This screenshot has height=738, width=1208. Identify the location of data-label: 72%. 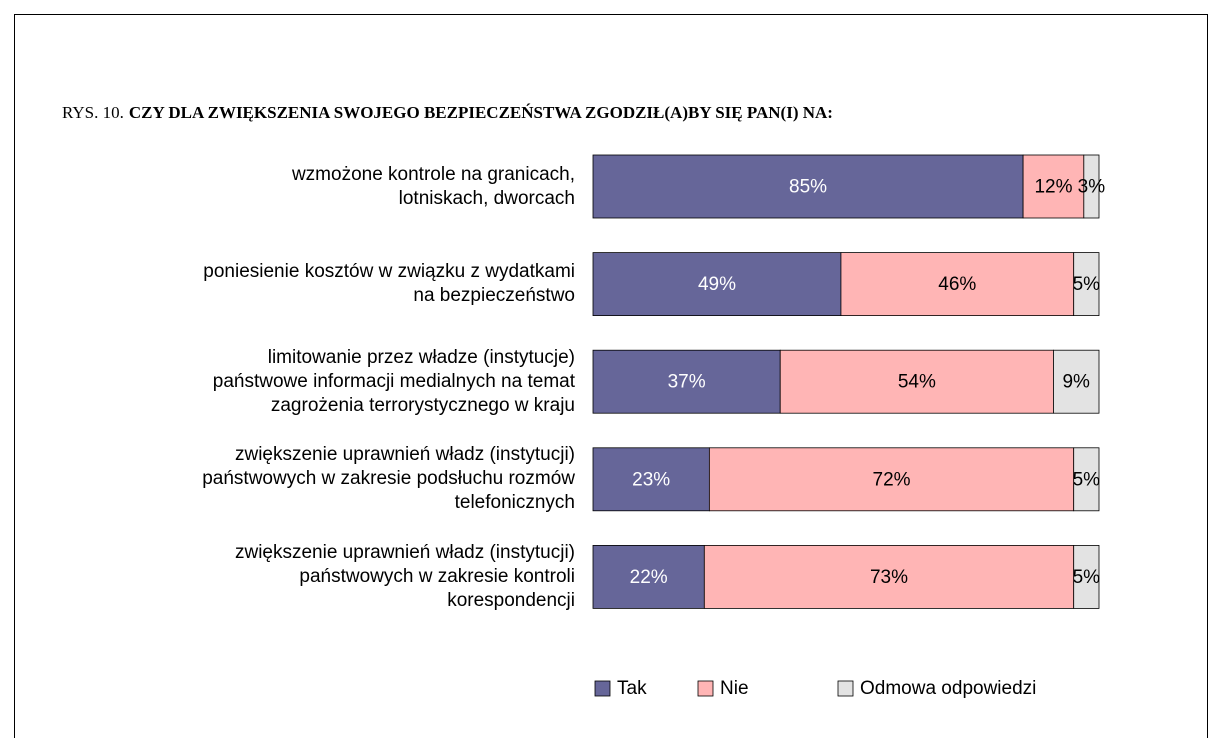
(892, 479).